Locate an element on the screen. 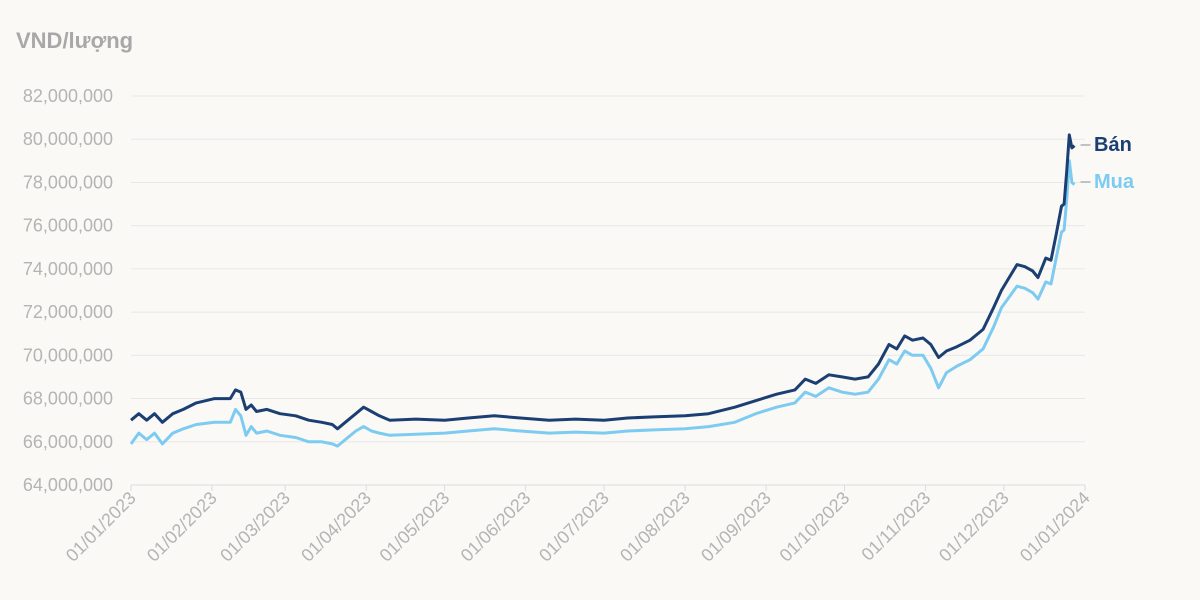  y-tick-label: 64,000,000 is located at coordinates (68, 485).